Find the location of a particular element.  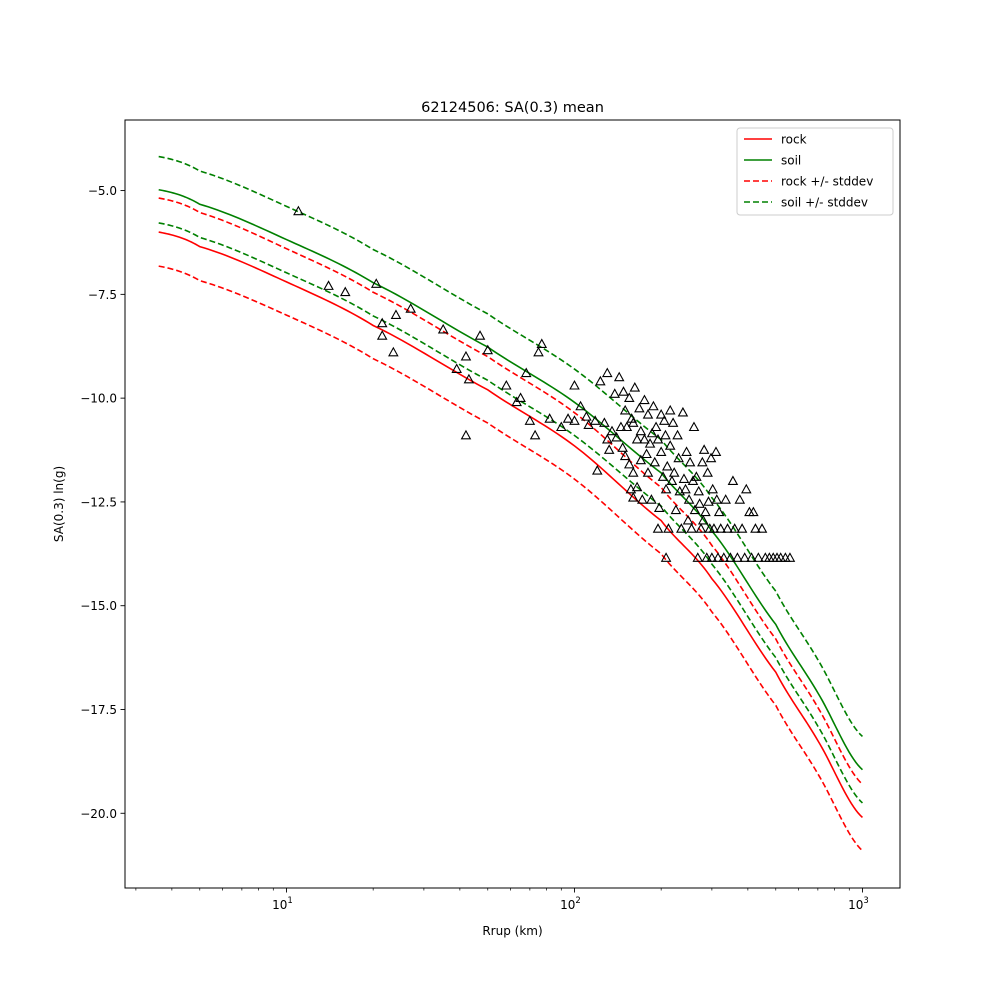

legend-label-soil-stddev: soil +/- stddev is located at coordinates (824, 203).